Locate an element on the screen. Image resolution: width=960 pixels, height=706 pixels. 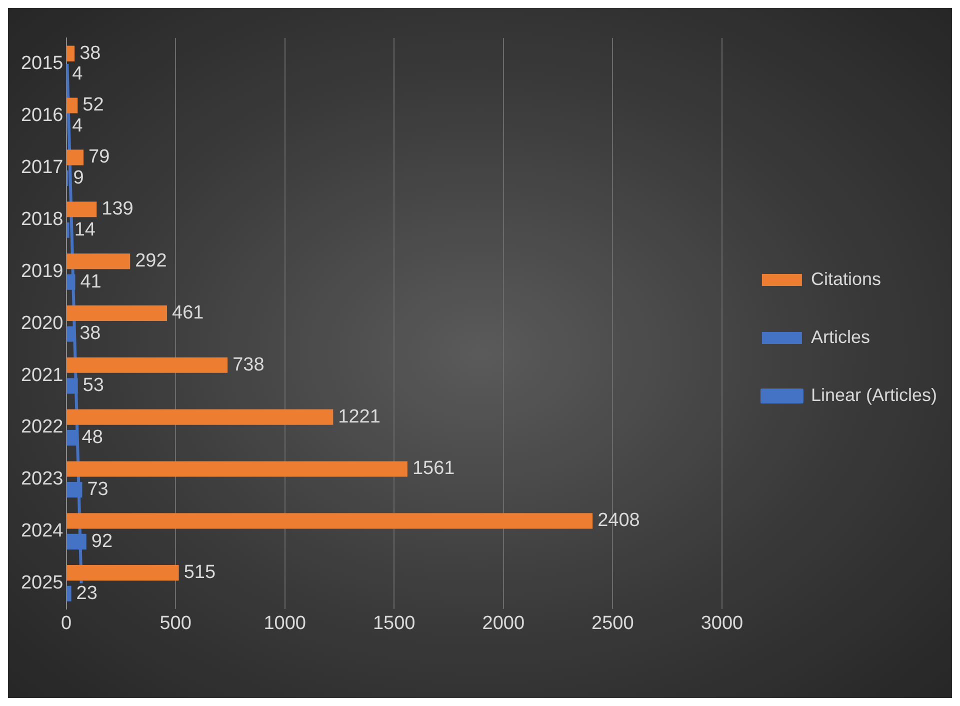
x-tick-label: 1500 is located at coordinates (394, 623).